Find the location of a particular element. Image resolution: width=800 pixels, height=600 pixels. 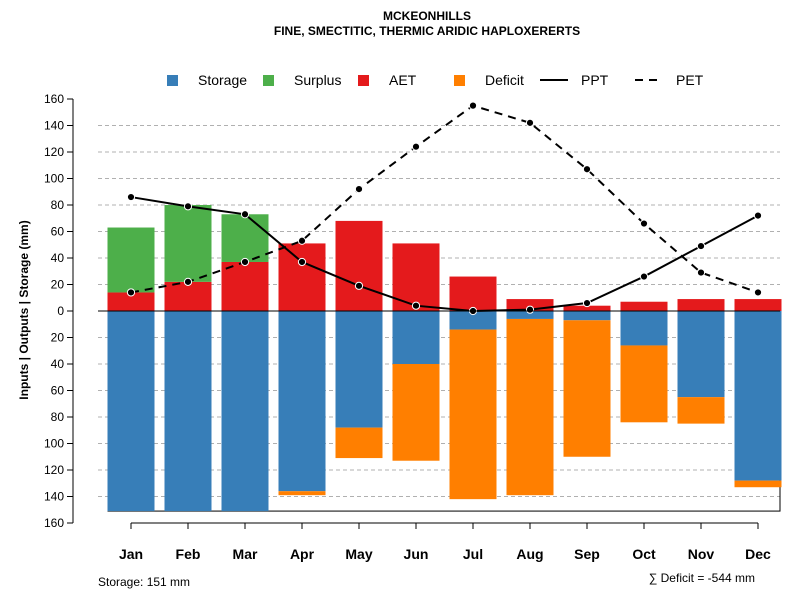

month-label-aug: Aug is located at coordinates (529, 554).